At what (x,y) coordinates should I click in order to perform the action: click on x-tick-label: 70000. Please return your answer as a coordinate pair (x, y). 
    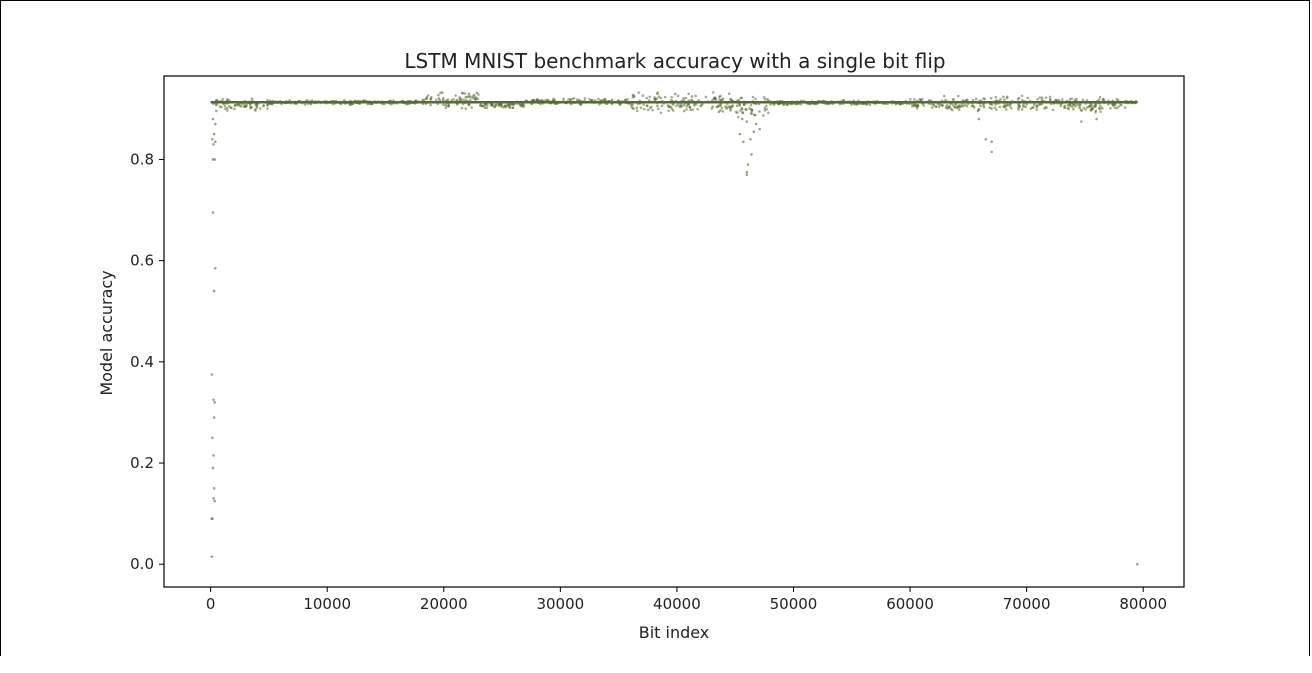
    Looking at the image, I should click on (1027, 604).